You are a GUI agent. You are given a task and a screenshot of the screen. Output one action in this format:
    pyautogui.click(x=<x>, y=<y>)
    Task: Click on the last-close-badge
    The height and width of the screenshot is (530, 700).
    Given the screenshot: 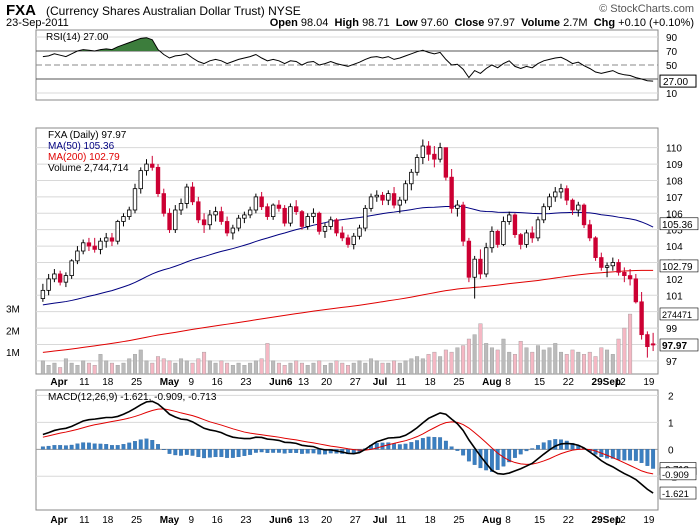 What is the action you would take?
    pyautogui.click(x=679, y=345)
    